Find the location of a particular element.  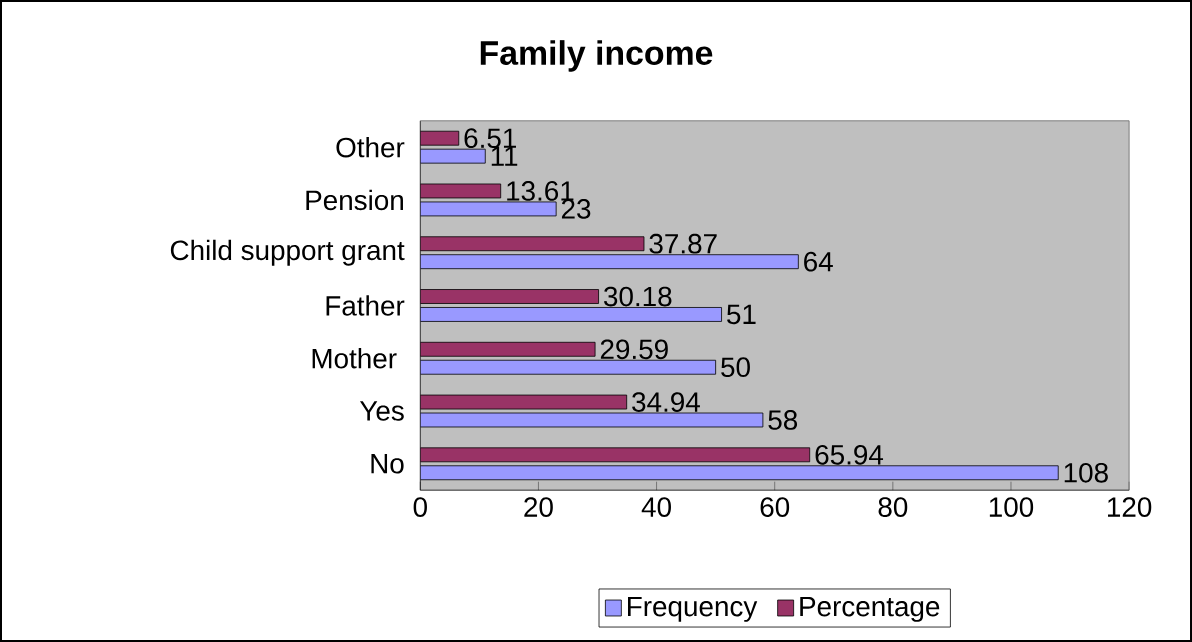

x-tick-label: 100 is located at coordinates (1011, 507).